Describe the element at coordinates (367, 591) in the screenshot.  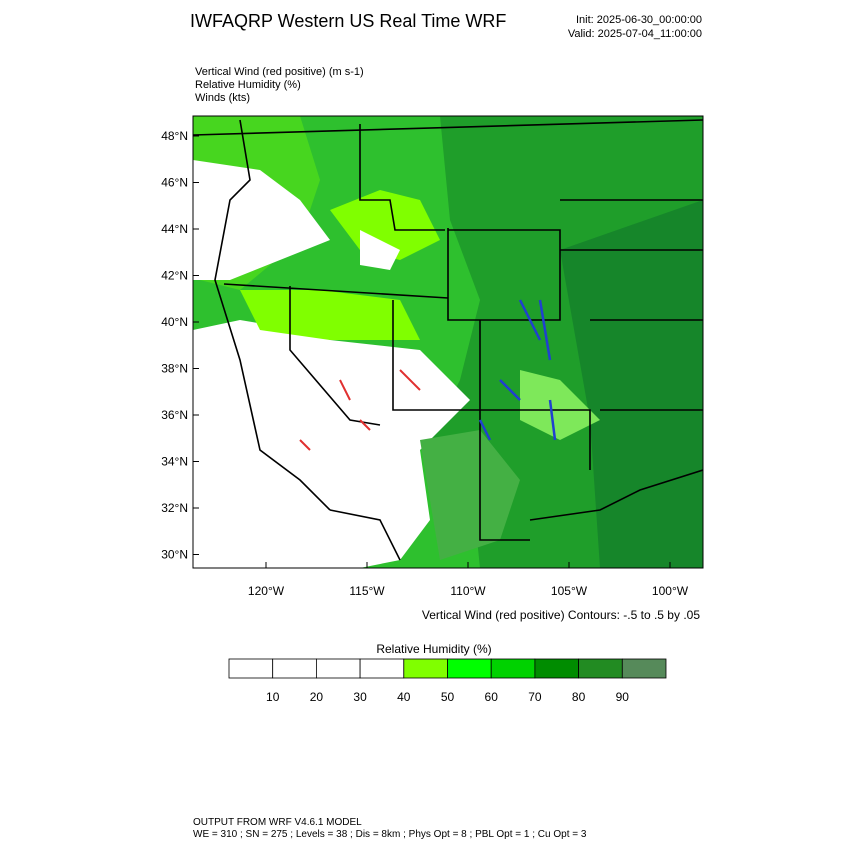
I see `lon-label: 115°W` at that location.